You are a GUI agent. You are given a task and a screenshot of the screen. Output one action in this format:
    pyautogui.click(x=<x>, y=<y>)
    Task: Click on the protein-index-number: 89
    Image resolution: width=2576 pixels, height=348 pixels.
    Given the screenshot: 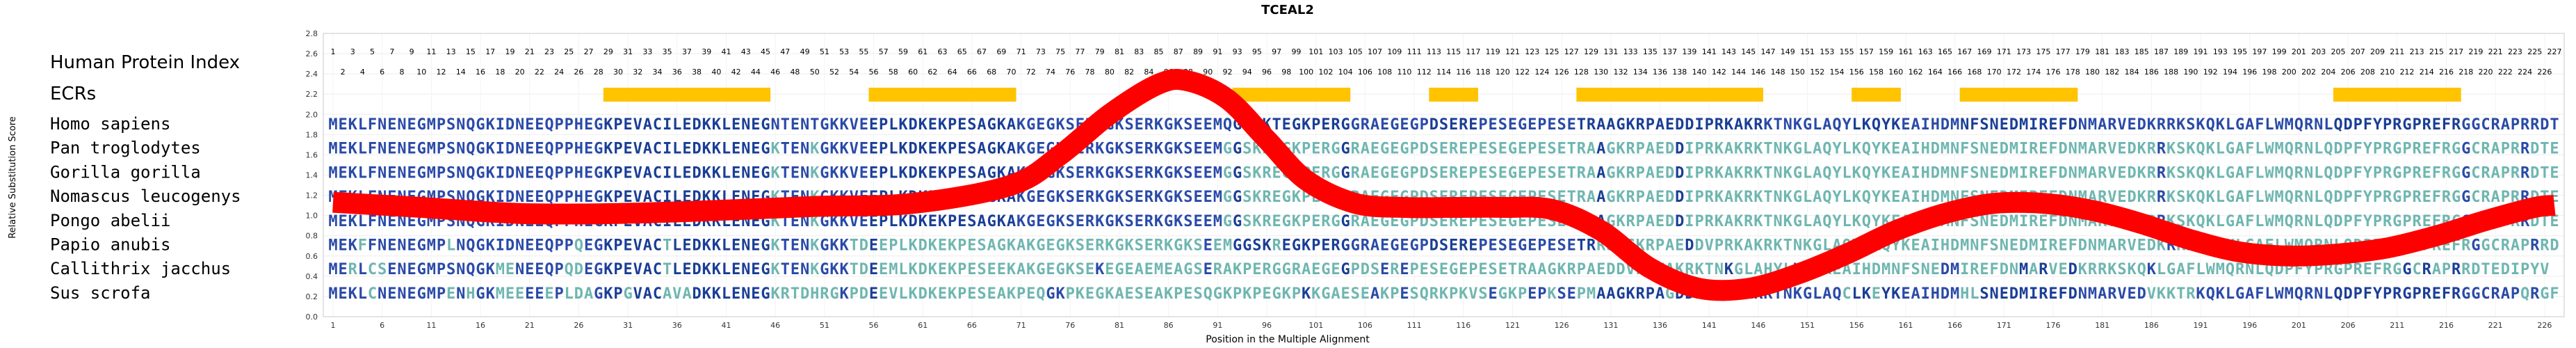 What is the action you would take?
    pyautogui.click(x=1198, y=51)
    